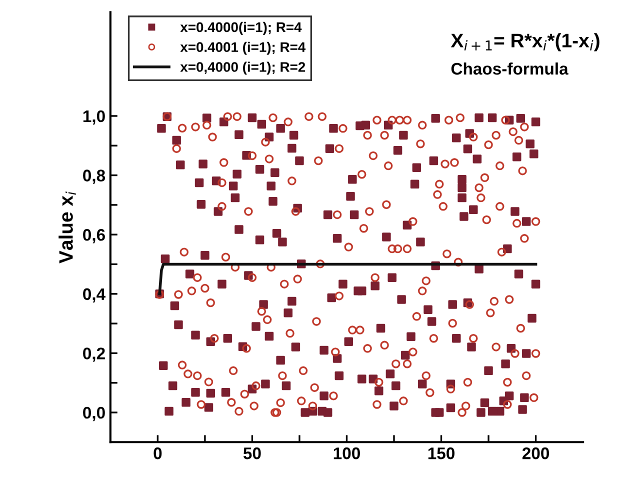 This screenshot has height=488, width=631. Describe the element at coordinates (525, 42) in the screenshot. I see `annotation: X$_{i+1}$= R*x$_{i}$*(1-x$_{i}$)` at that location.